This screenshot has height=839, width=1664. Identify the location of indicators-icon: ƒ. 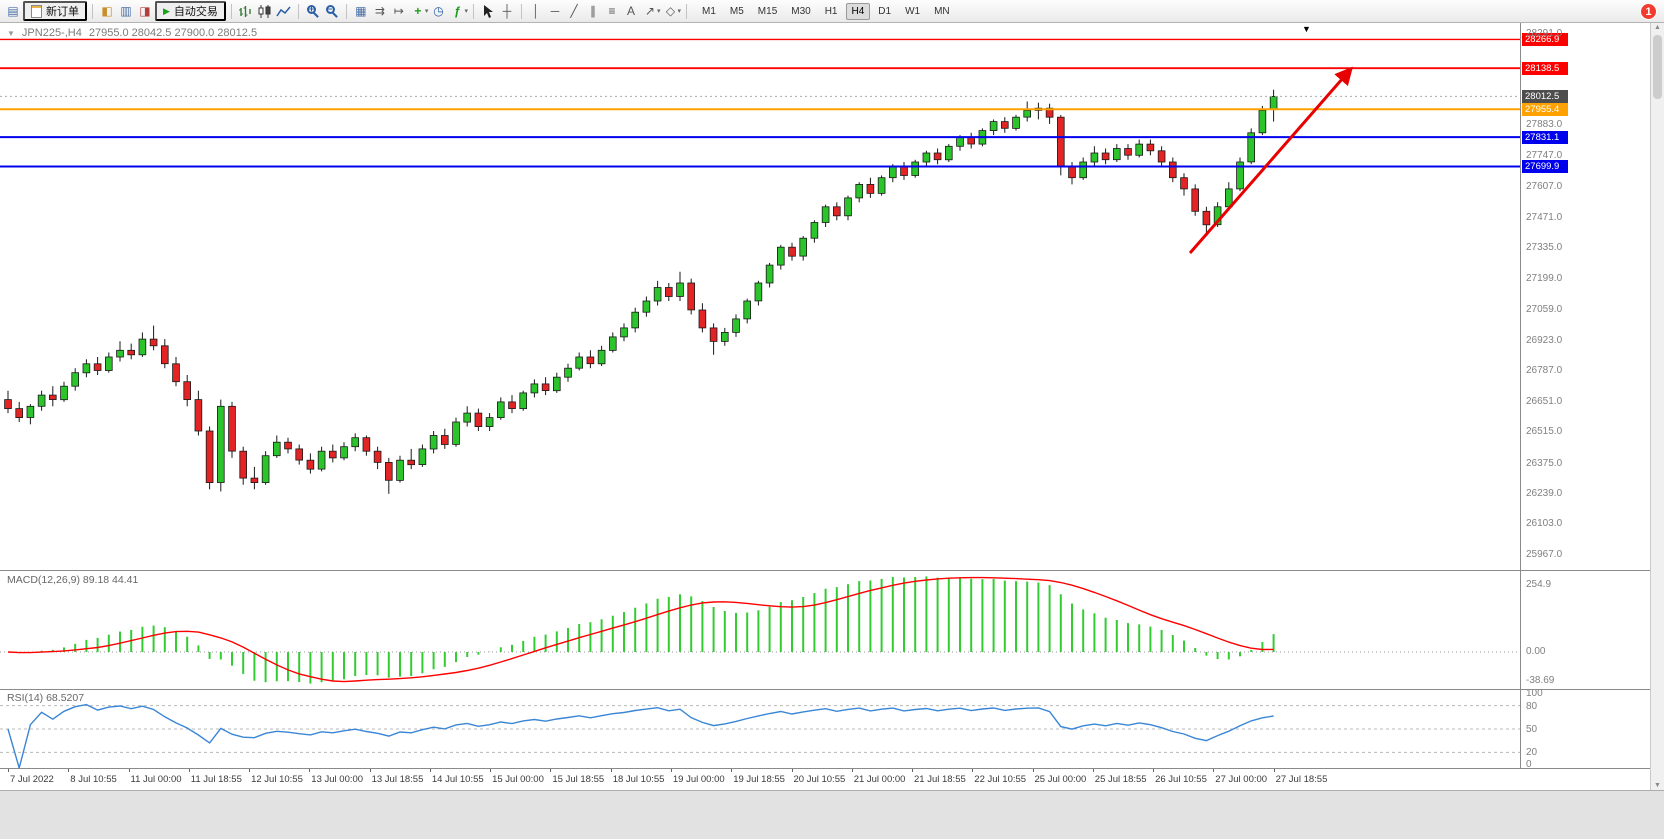
(457, 11).